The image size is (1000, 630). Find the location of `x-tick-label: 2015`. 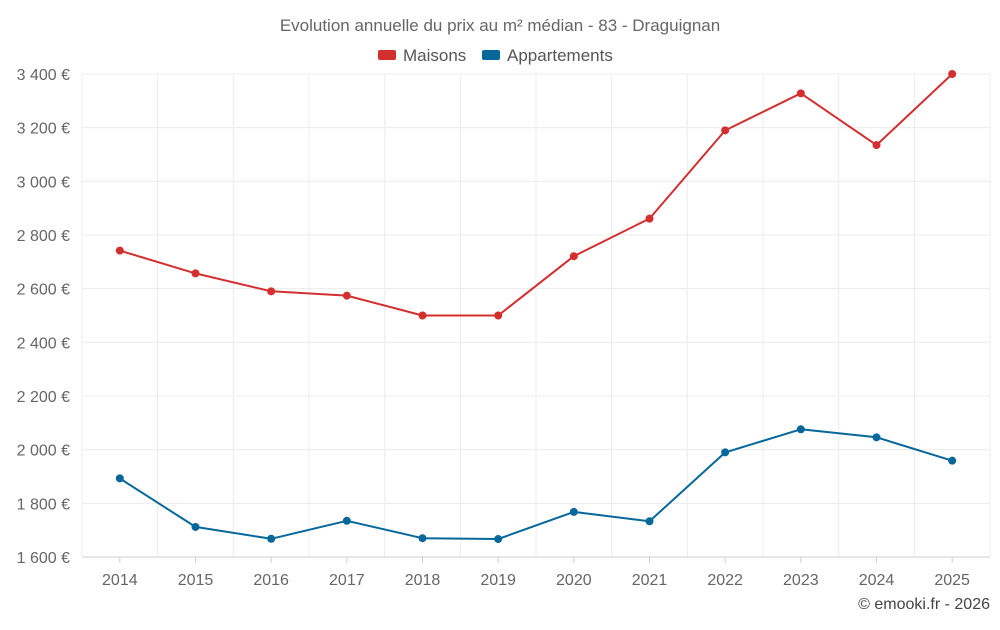

x-tick-label: 2015 is located at coordinates (196, 580).